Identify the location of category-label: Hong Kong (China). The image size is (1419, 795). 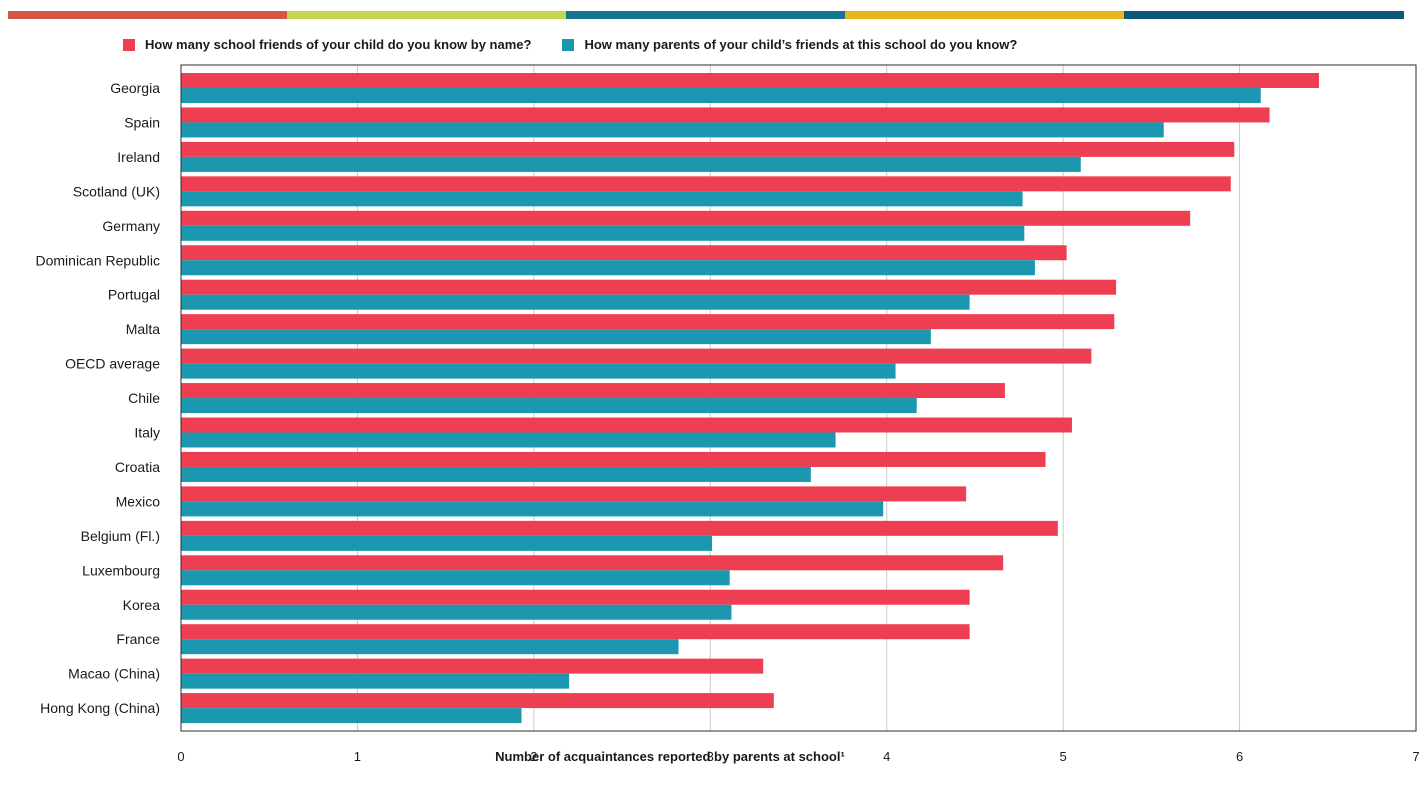
(100, 708).